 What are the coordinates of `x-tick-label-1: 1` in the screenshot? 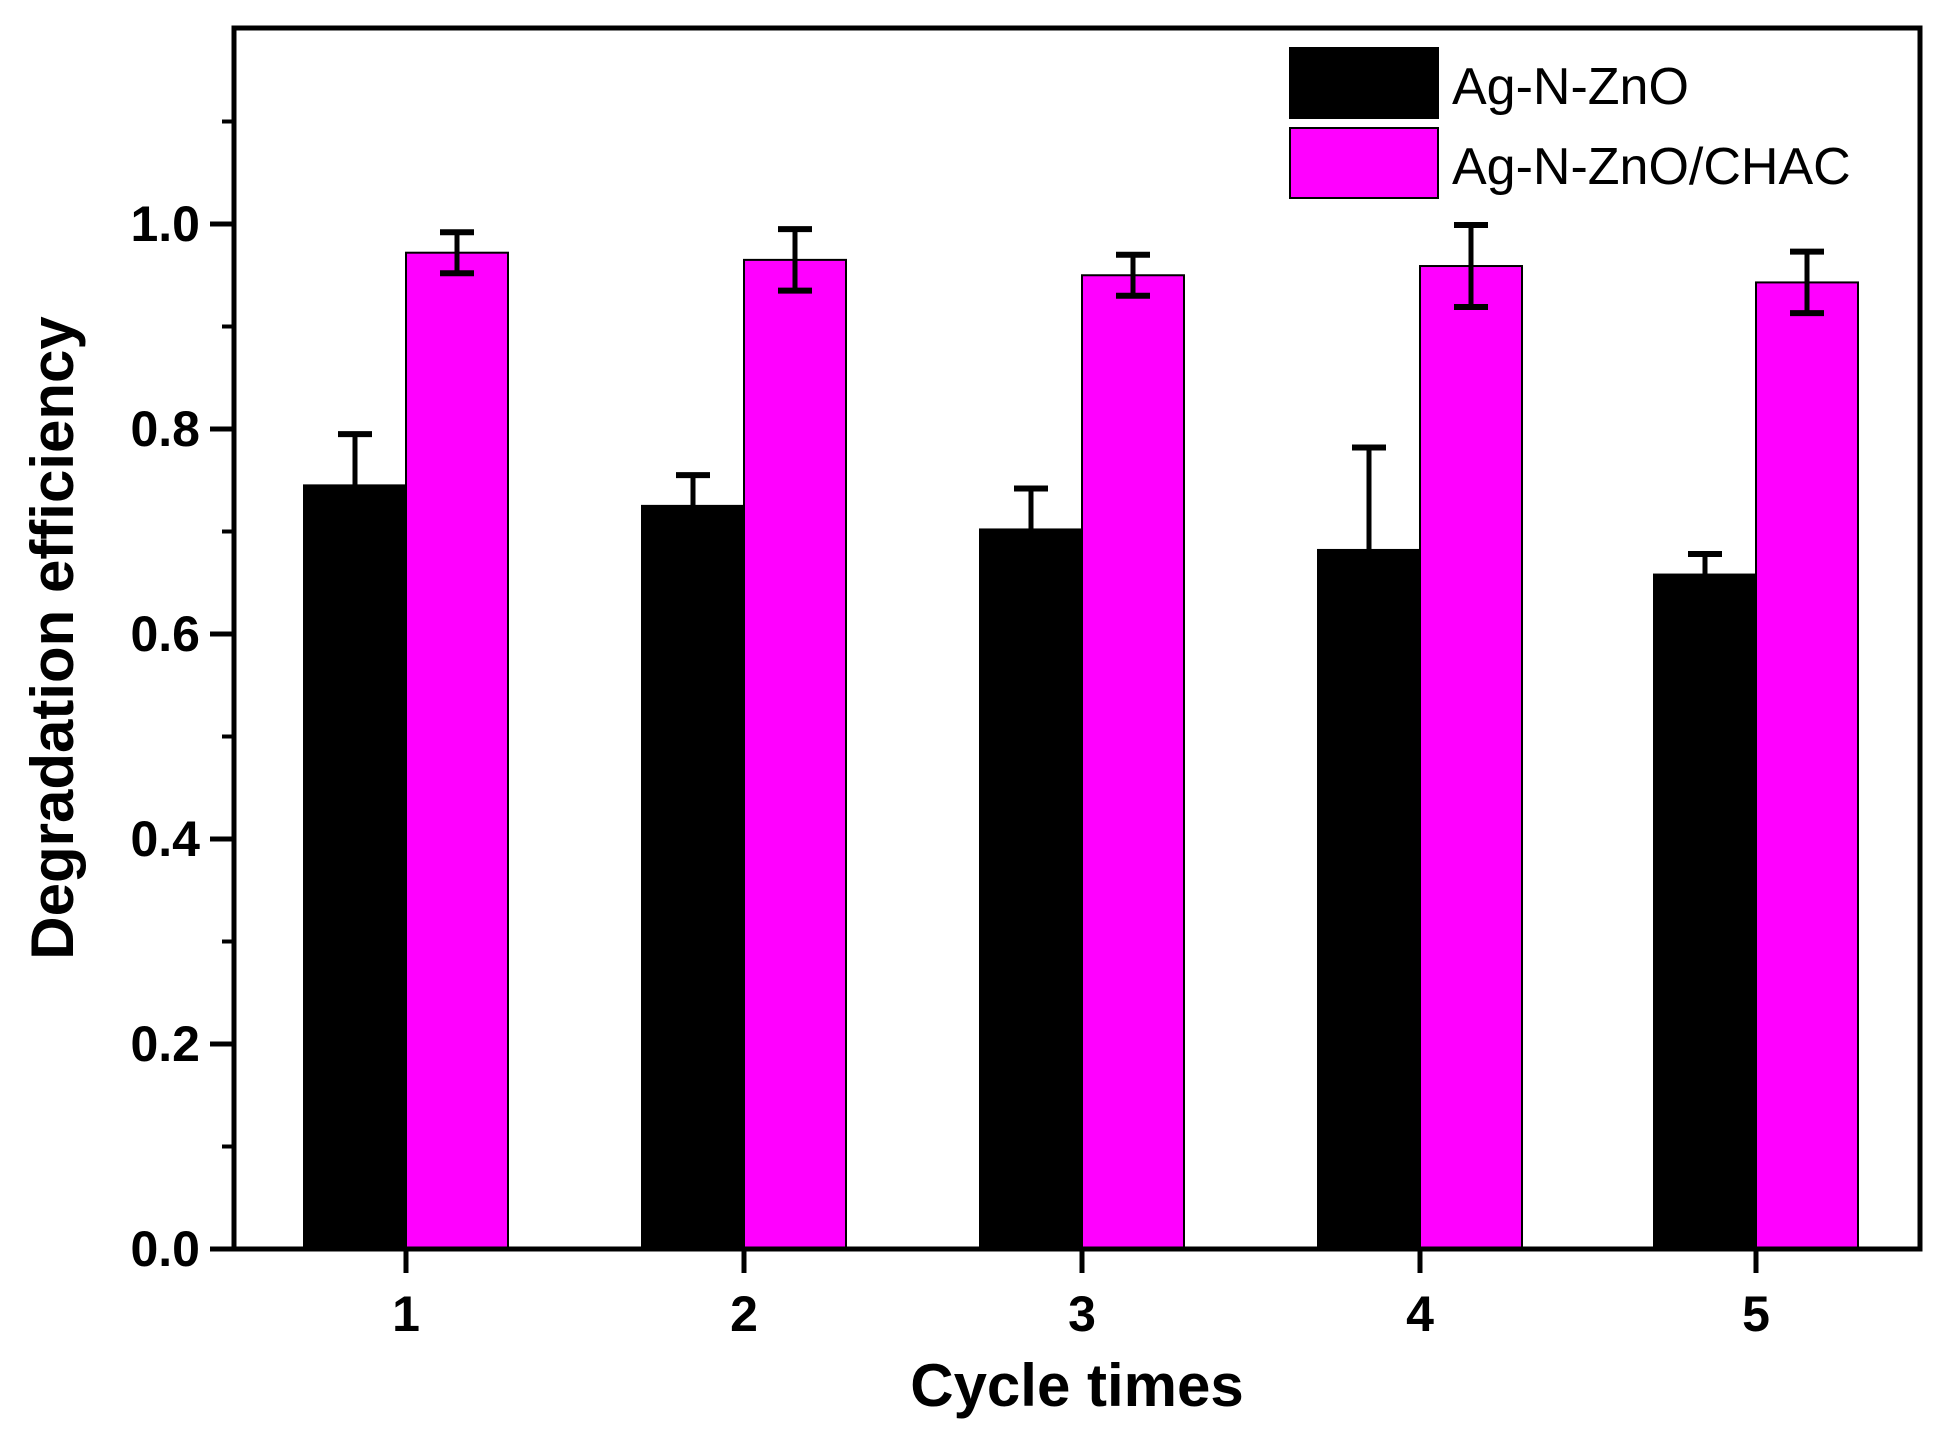 It's located at (406, 1314).